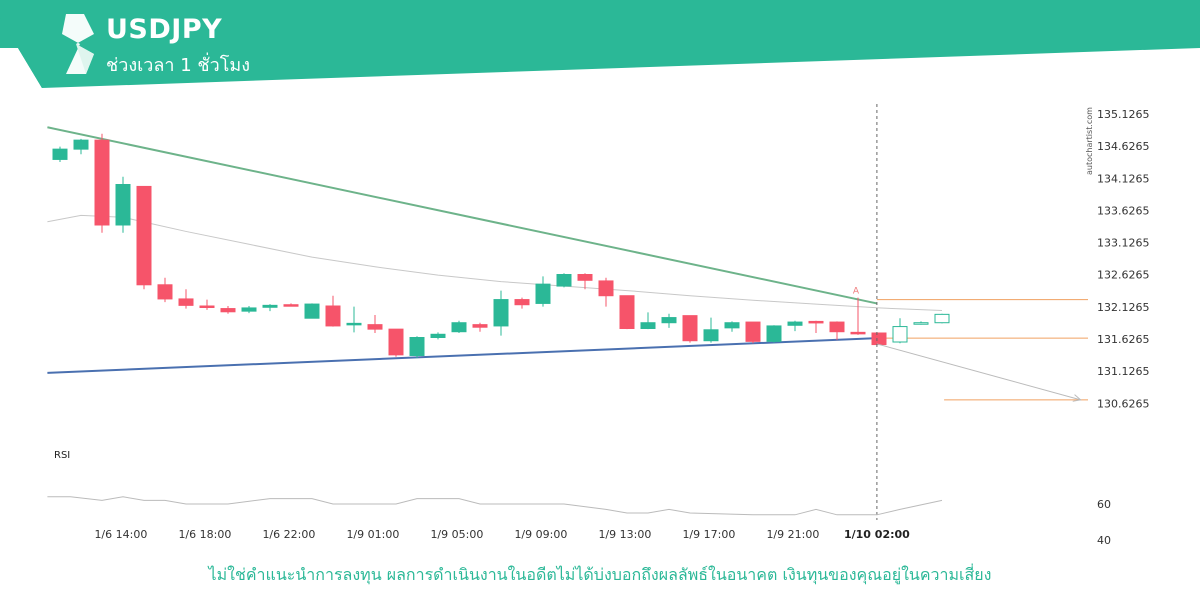  Describe the element at coordinates (856, 292) in the screenshot. I see `event-label: A` at that location.